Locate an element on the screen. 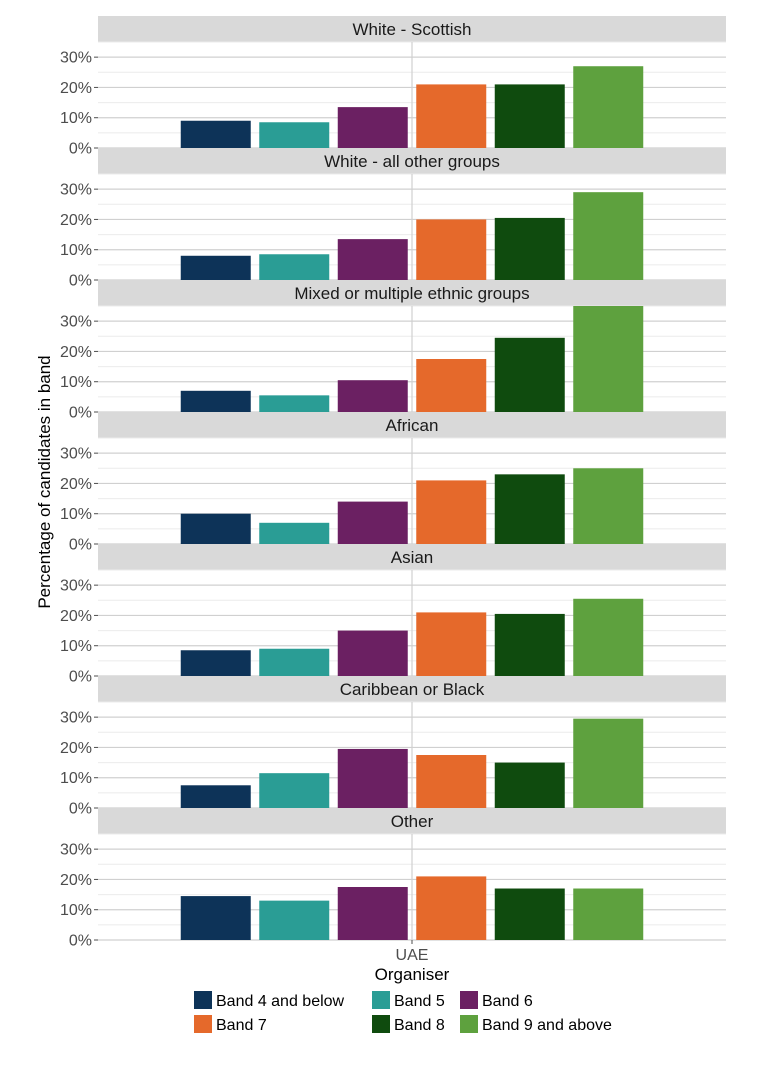 This screenshot has height=1070, width=758. legend-item: Band 6 is located at coordinates (496, 1000).